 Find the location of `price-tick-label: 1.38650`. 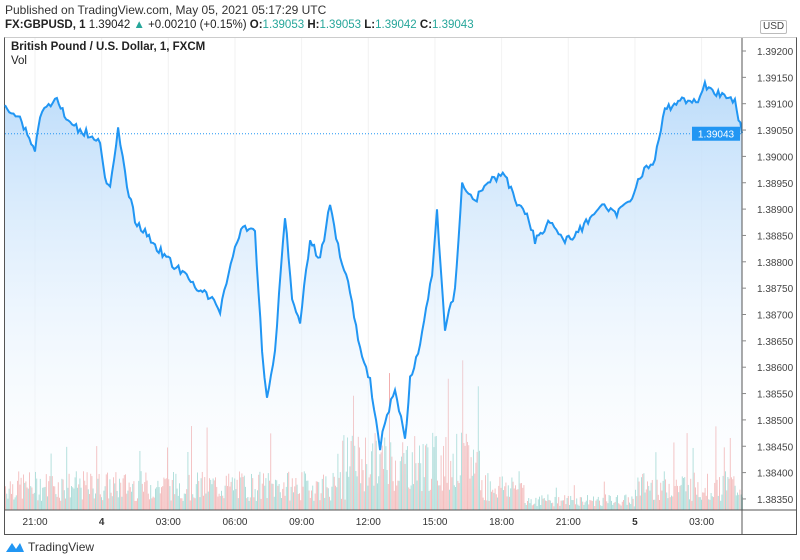

price-tick-label: 1.38650 is located at coordinates (775, 342).